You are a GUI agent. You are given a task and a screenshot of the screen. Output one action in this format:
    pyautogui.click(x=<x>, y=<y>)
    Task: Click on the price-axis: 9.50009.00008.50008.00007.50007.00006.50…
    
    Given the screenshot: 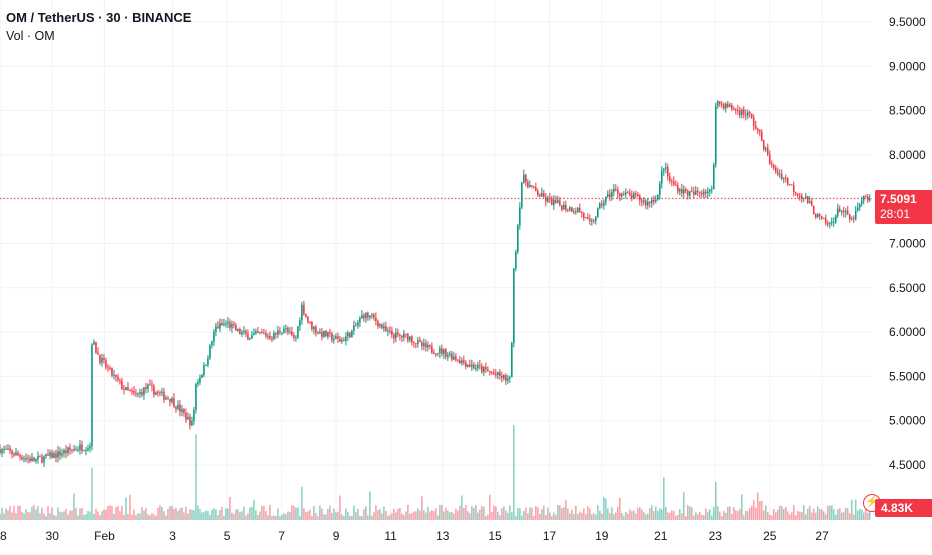 What is the action you would take?
    pyautogui.click(x=907, y=243)
    